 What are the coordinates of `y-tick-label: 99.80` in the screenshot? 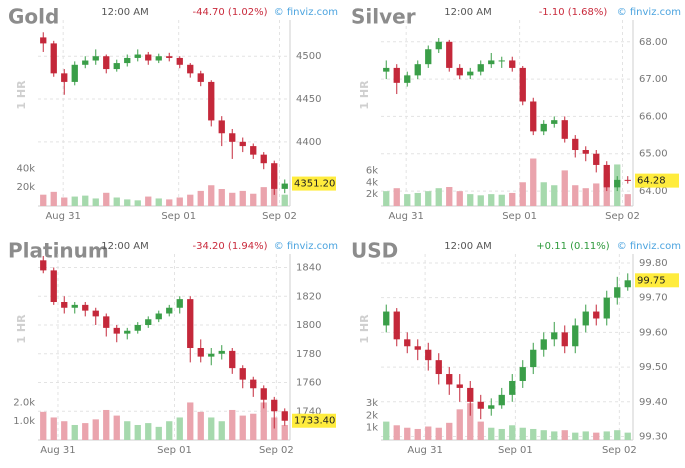 It's located at (653, 263).